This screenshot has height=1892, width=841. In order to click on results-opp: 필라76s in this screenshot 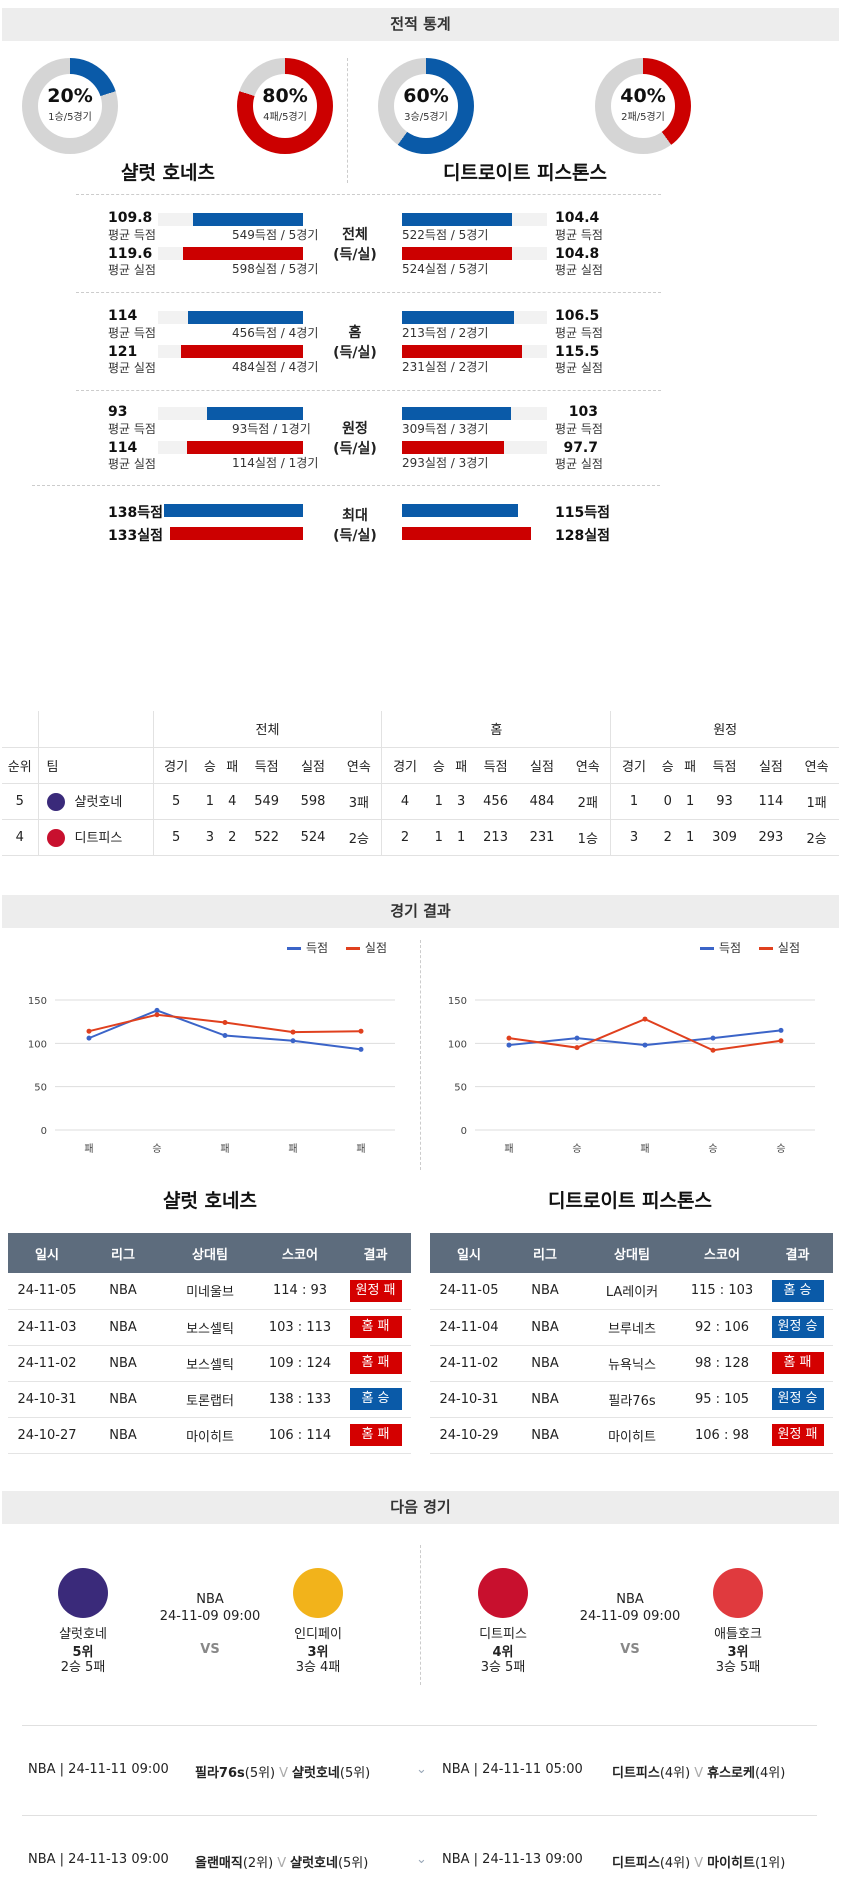, I will do `click(632, 1399)`.